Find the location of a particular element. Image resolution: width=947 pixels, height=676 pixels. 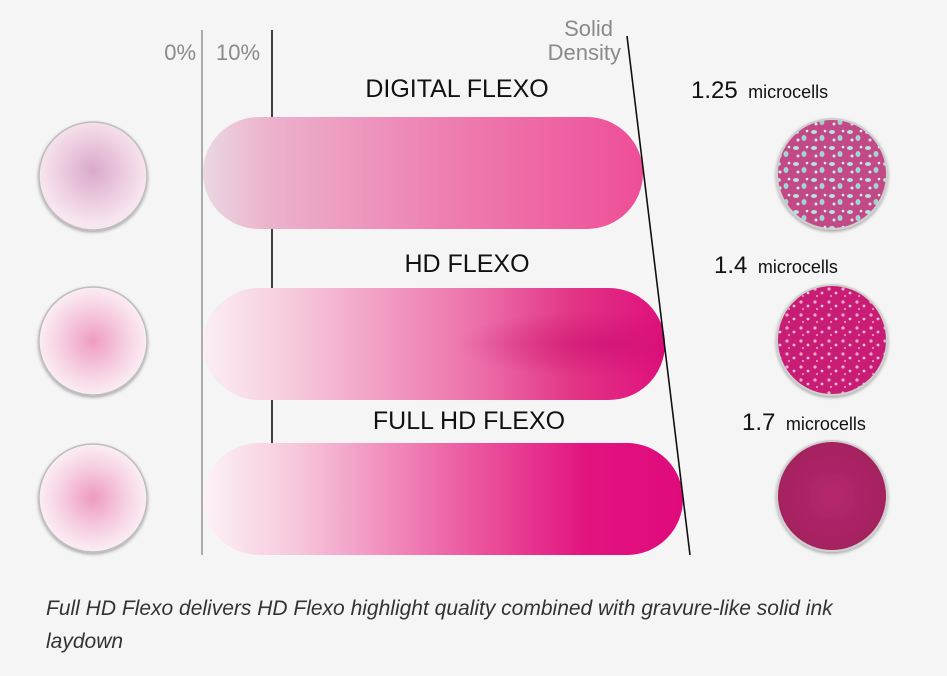

hd-flexo-dot-sample is located at coordinates (93, 341).